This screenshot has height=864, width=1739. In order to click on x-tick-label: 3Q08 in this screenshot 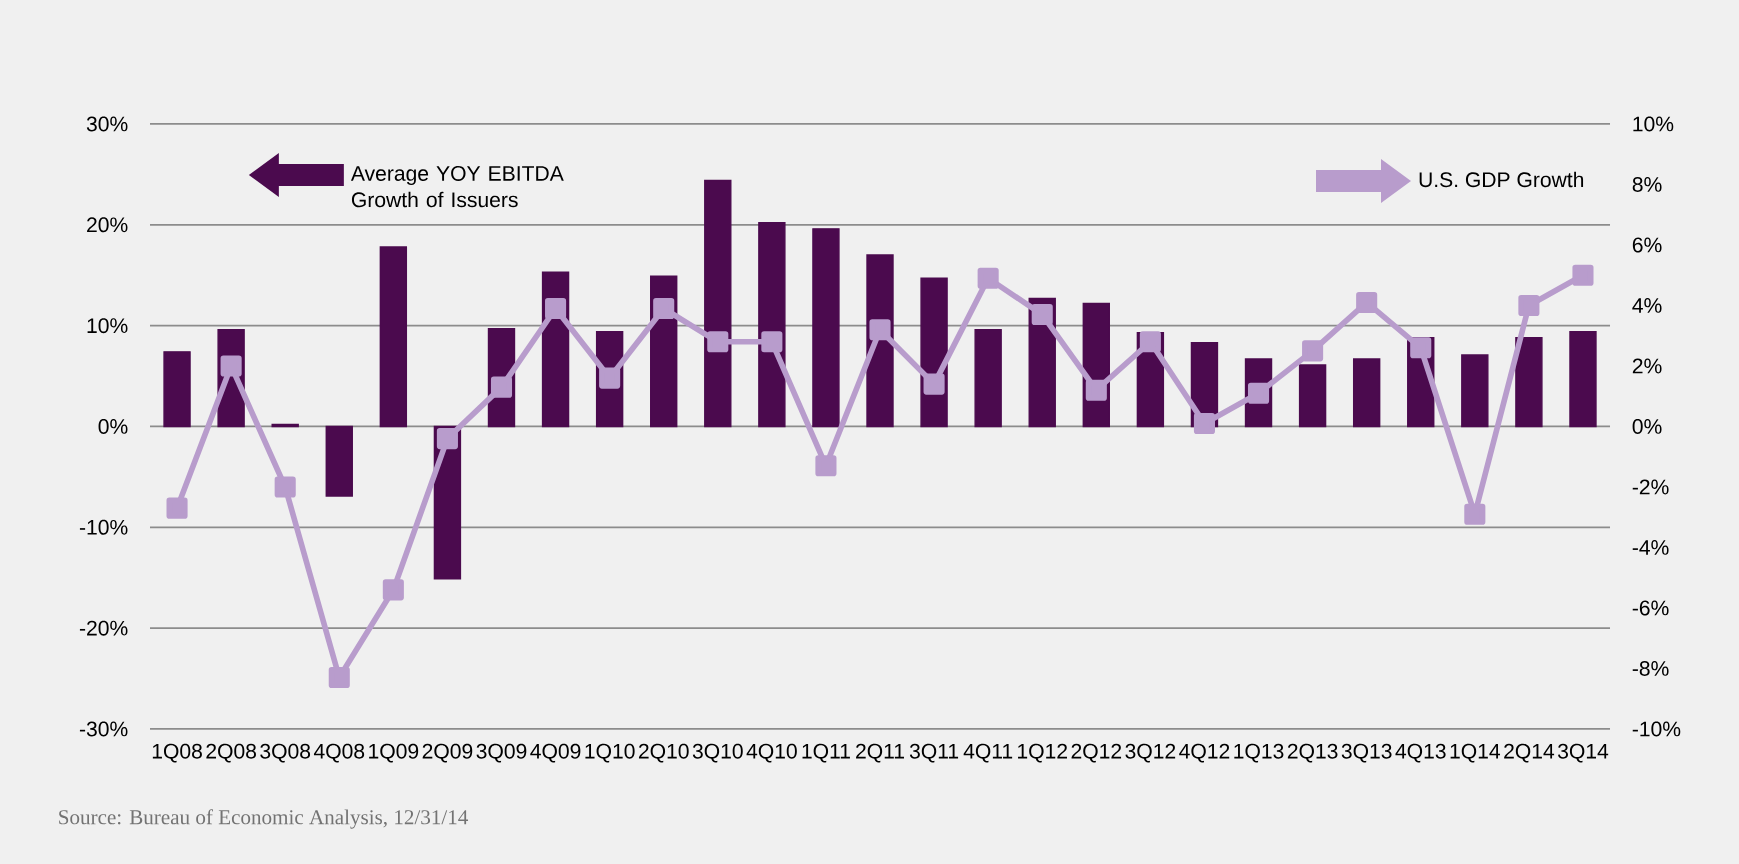, I will do `click(285, 753)`.